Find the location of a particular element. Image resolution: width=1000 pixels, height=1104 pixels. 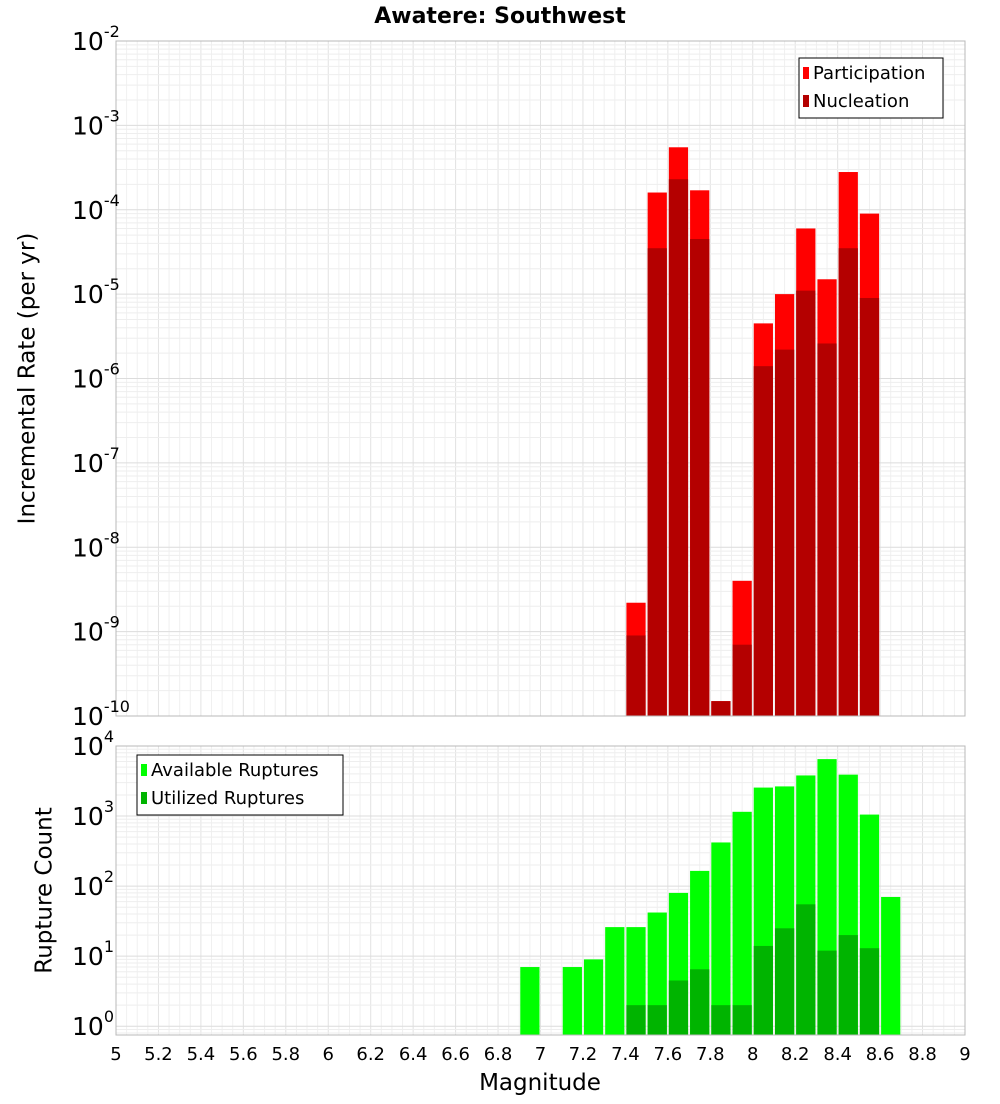

y-tick-label: 10⁻⁵ is located at coordinates (96, 292).